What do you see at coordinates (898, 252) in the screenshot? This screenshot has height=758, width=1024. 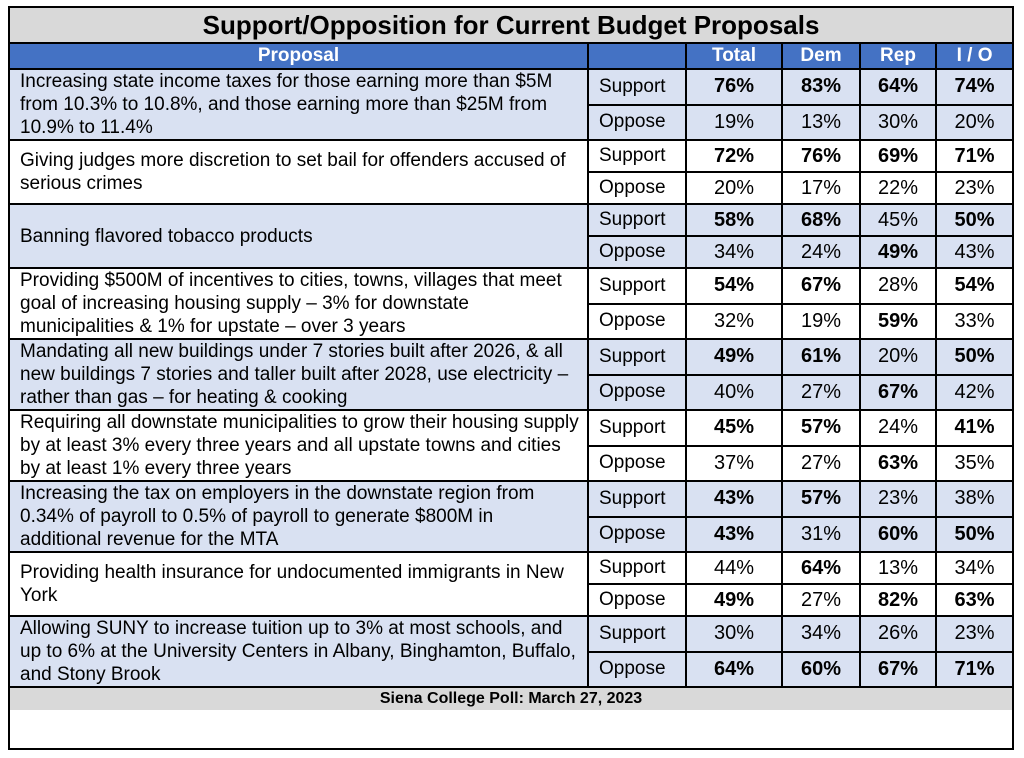 I see `oppose-rep-value: 49%` at bounding box center [898, 252].